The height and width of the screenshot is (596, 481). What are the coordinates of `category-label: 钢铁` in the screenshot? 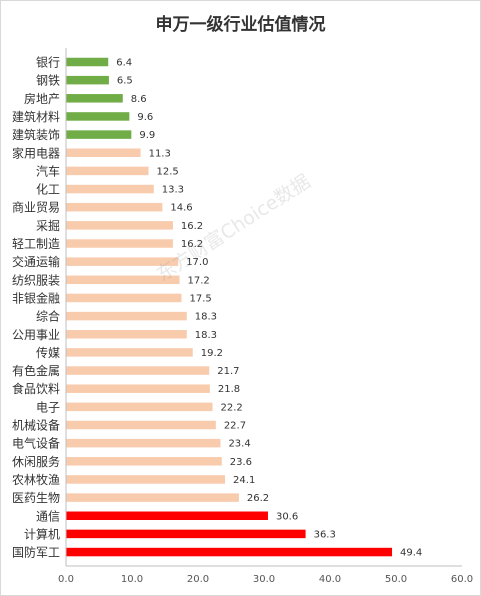 It's located at (48, 81).